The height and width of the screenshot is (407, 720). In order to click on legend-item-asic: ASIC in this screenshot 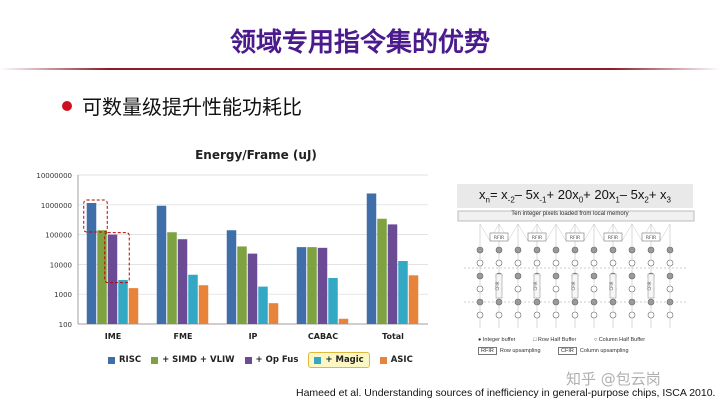, I will do `click(396, 360)`.